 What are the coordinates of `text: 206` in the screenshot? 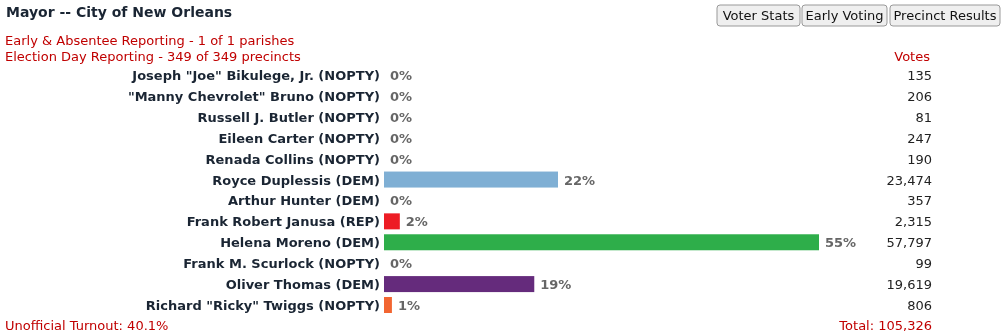 It's located at (919, 96).